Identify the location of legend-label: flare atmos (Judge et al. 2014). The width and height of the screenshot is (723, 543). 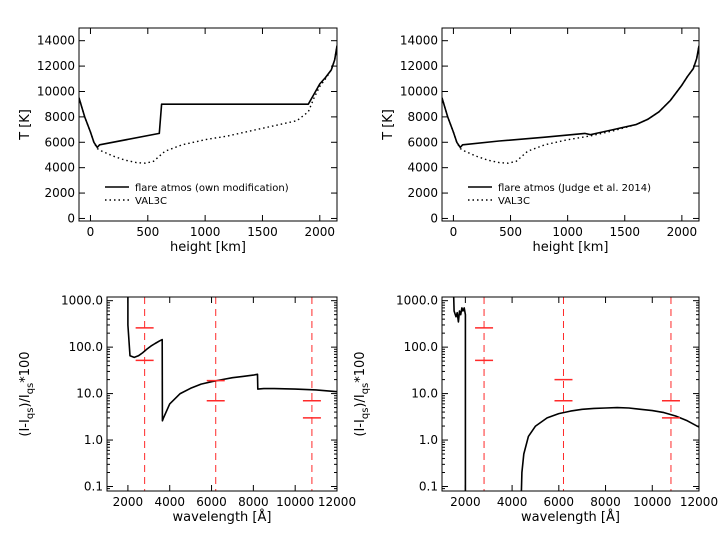
(574, 188).